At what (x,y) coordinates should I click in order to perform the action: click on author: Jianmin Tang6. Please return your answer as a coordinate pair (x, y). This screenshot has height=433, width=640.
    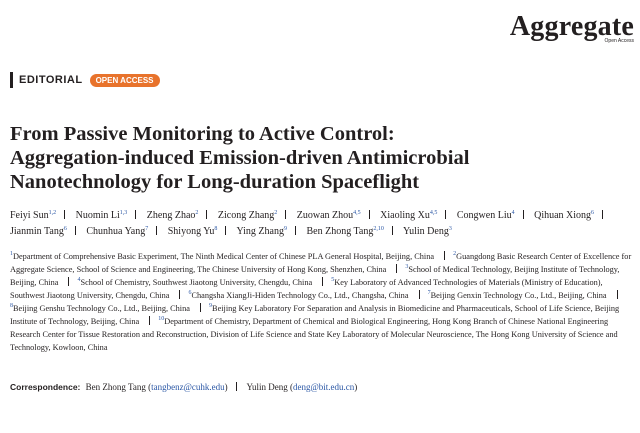
    Looking at the image, I should click on (47, 231).